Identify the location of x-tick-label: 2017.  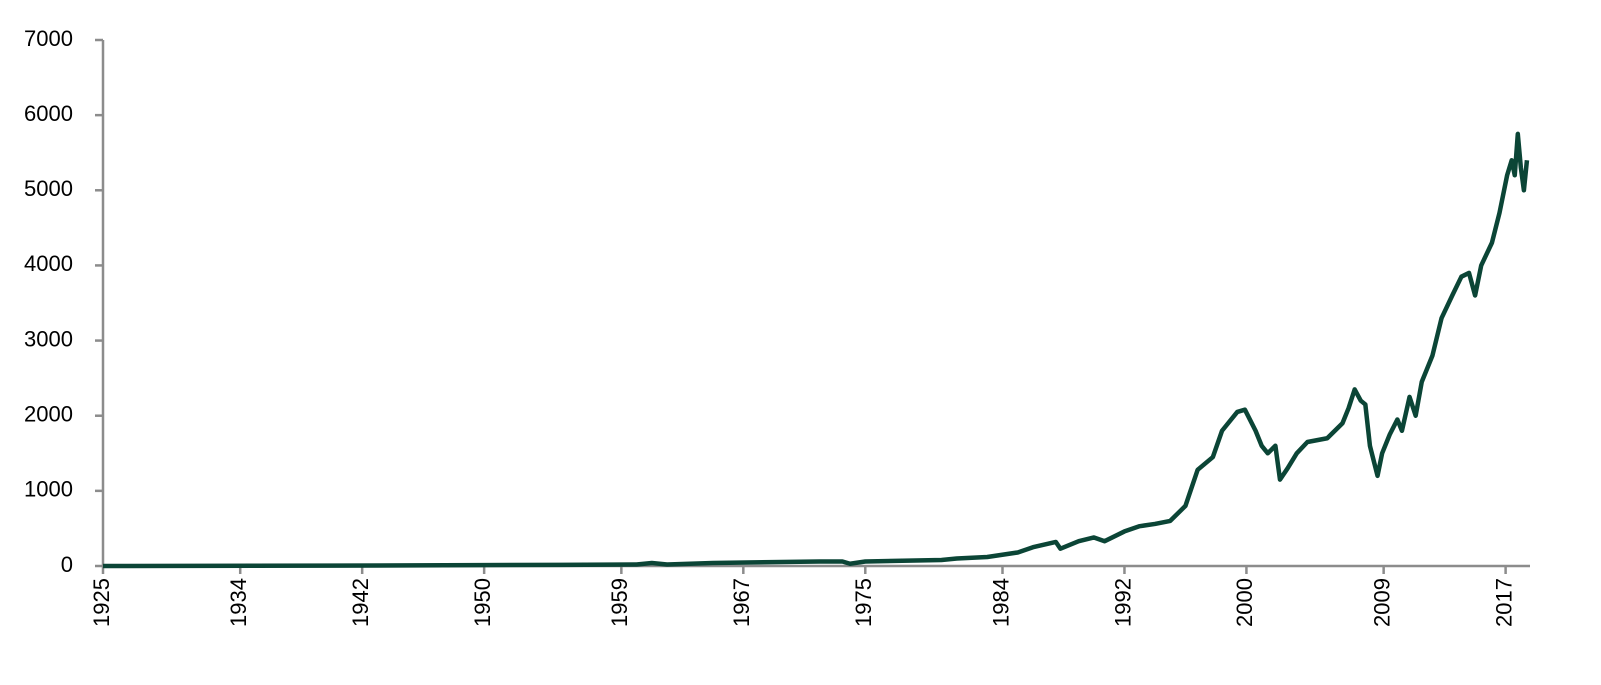
(1503, 602).